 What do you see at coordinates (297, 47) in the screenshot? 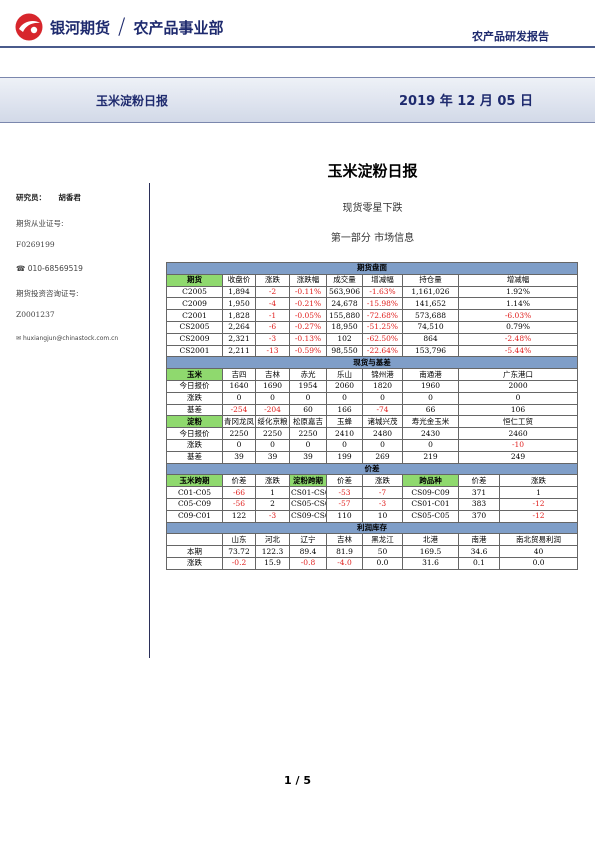
I see `header-divider` at bounding box center [297, 47].